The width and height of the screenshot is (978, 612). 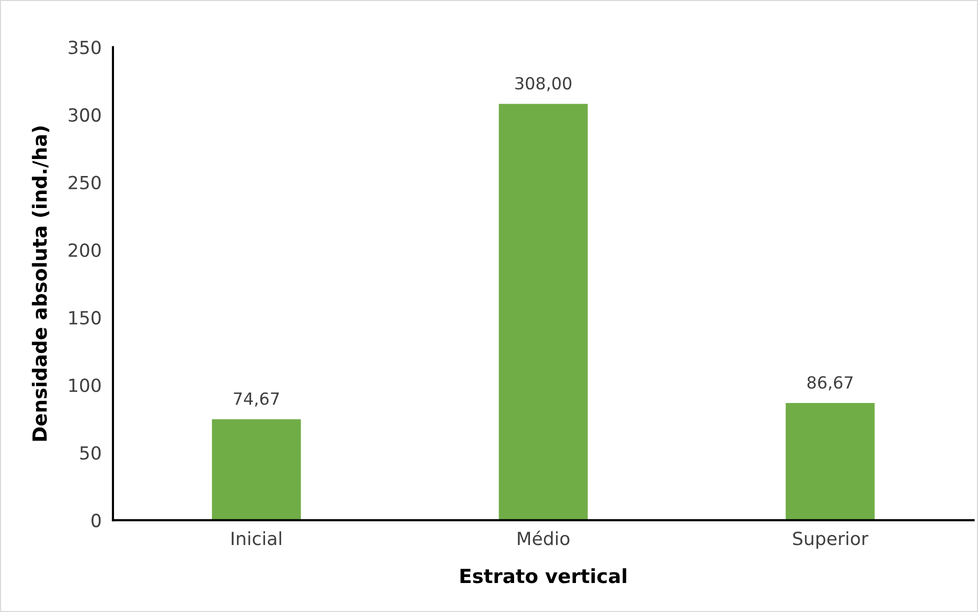 I want to click on data-label: 308,00, so click(x=543, y=84).